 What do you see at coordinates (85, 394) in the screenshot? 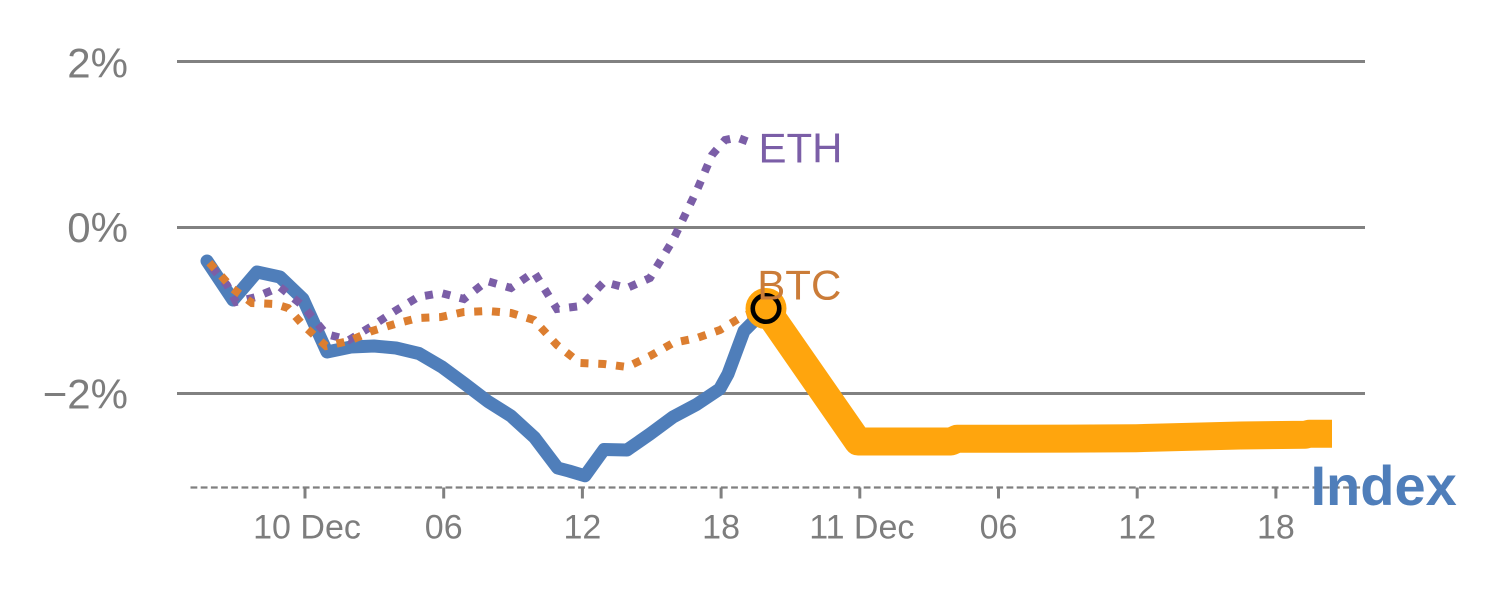
I see `svg-text: −2%` at bounding box center [85, 394].